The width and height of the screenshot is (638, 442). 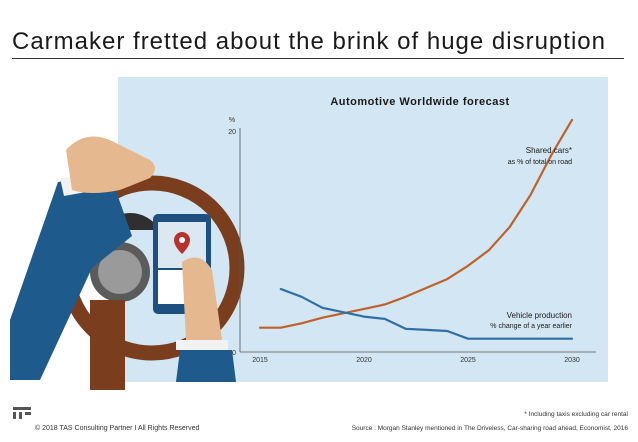 What do you see at coordinates (22, 414) in the screenshot?
I see `company-logo-icon` at bounding box center [22, 414].